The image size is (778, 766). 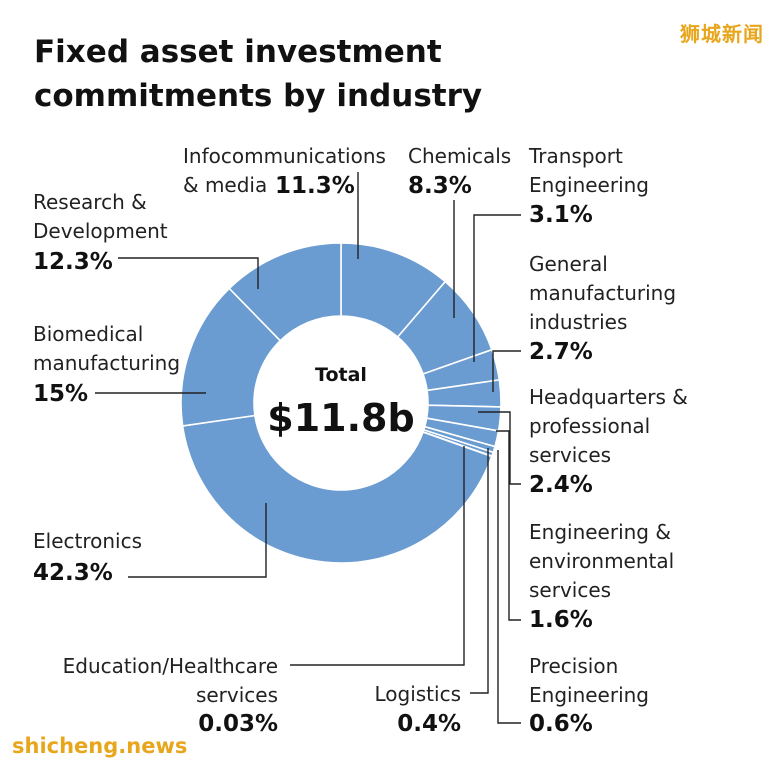 I want to click on leader-logistics, so click(x=479, y=571).